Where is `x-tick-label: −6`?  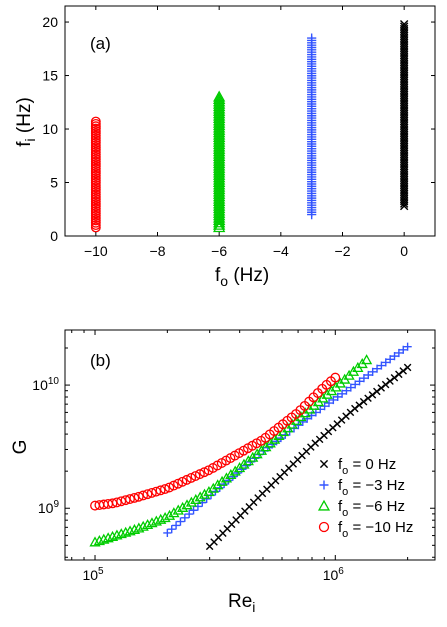
x-tick-label: −6 is located at coordinates (219, 251).